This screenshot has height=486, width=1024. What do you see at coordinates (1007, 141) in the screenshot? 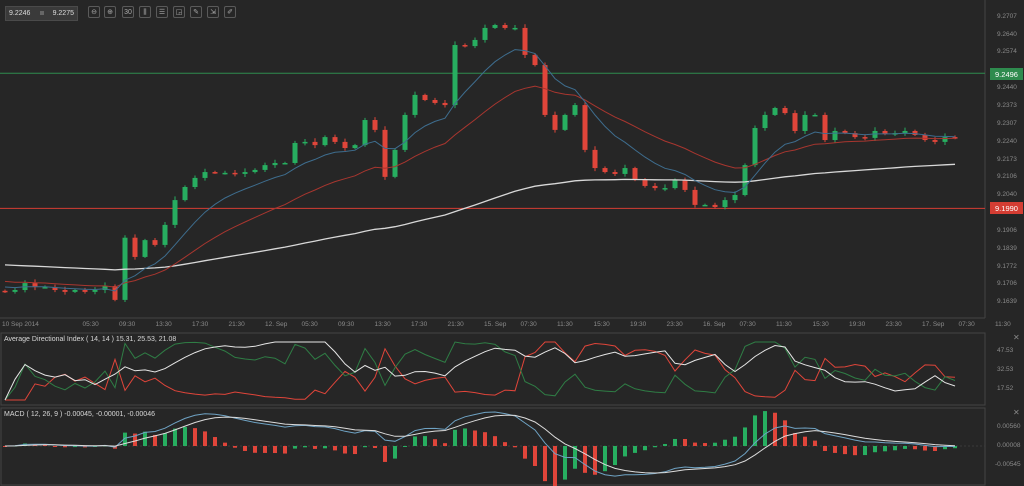
I see `price-tick-label: 9.2240` at bounding box center [1007, 141].